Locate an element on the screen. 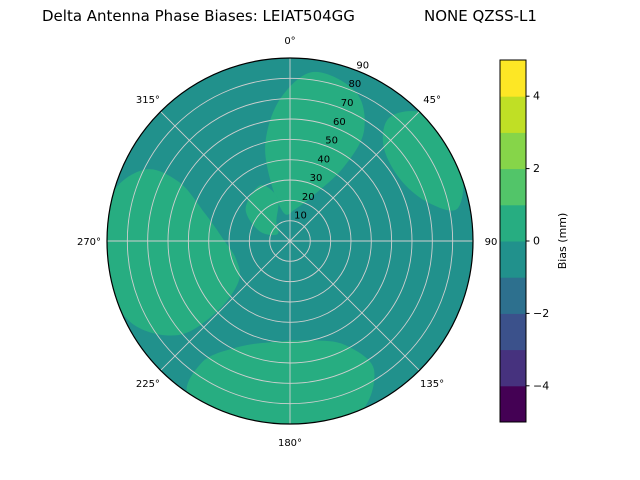  colorbar-ticklabel--4: −4 is located at coordinates (541, 385).